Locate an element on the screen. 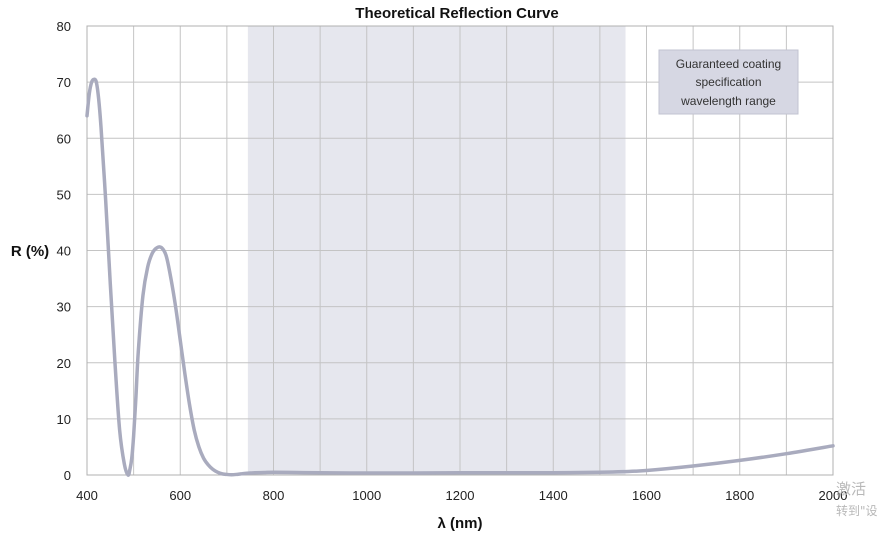  x-tick-label: 1400 is located at coordinates (553, 495).